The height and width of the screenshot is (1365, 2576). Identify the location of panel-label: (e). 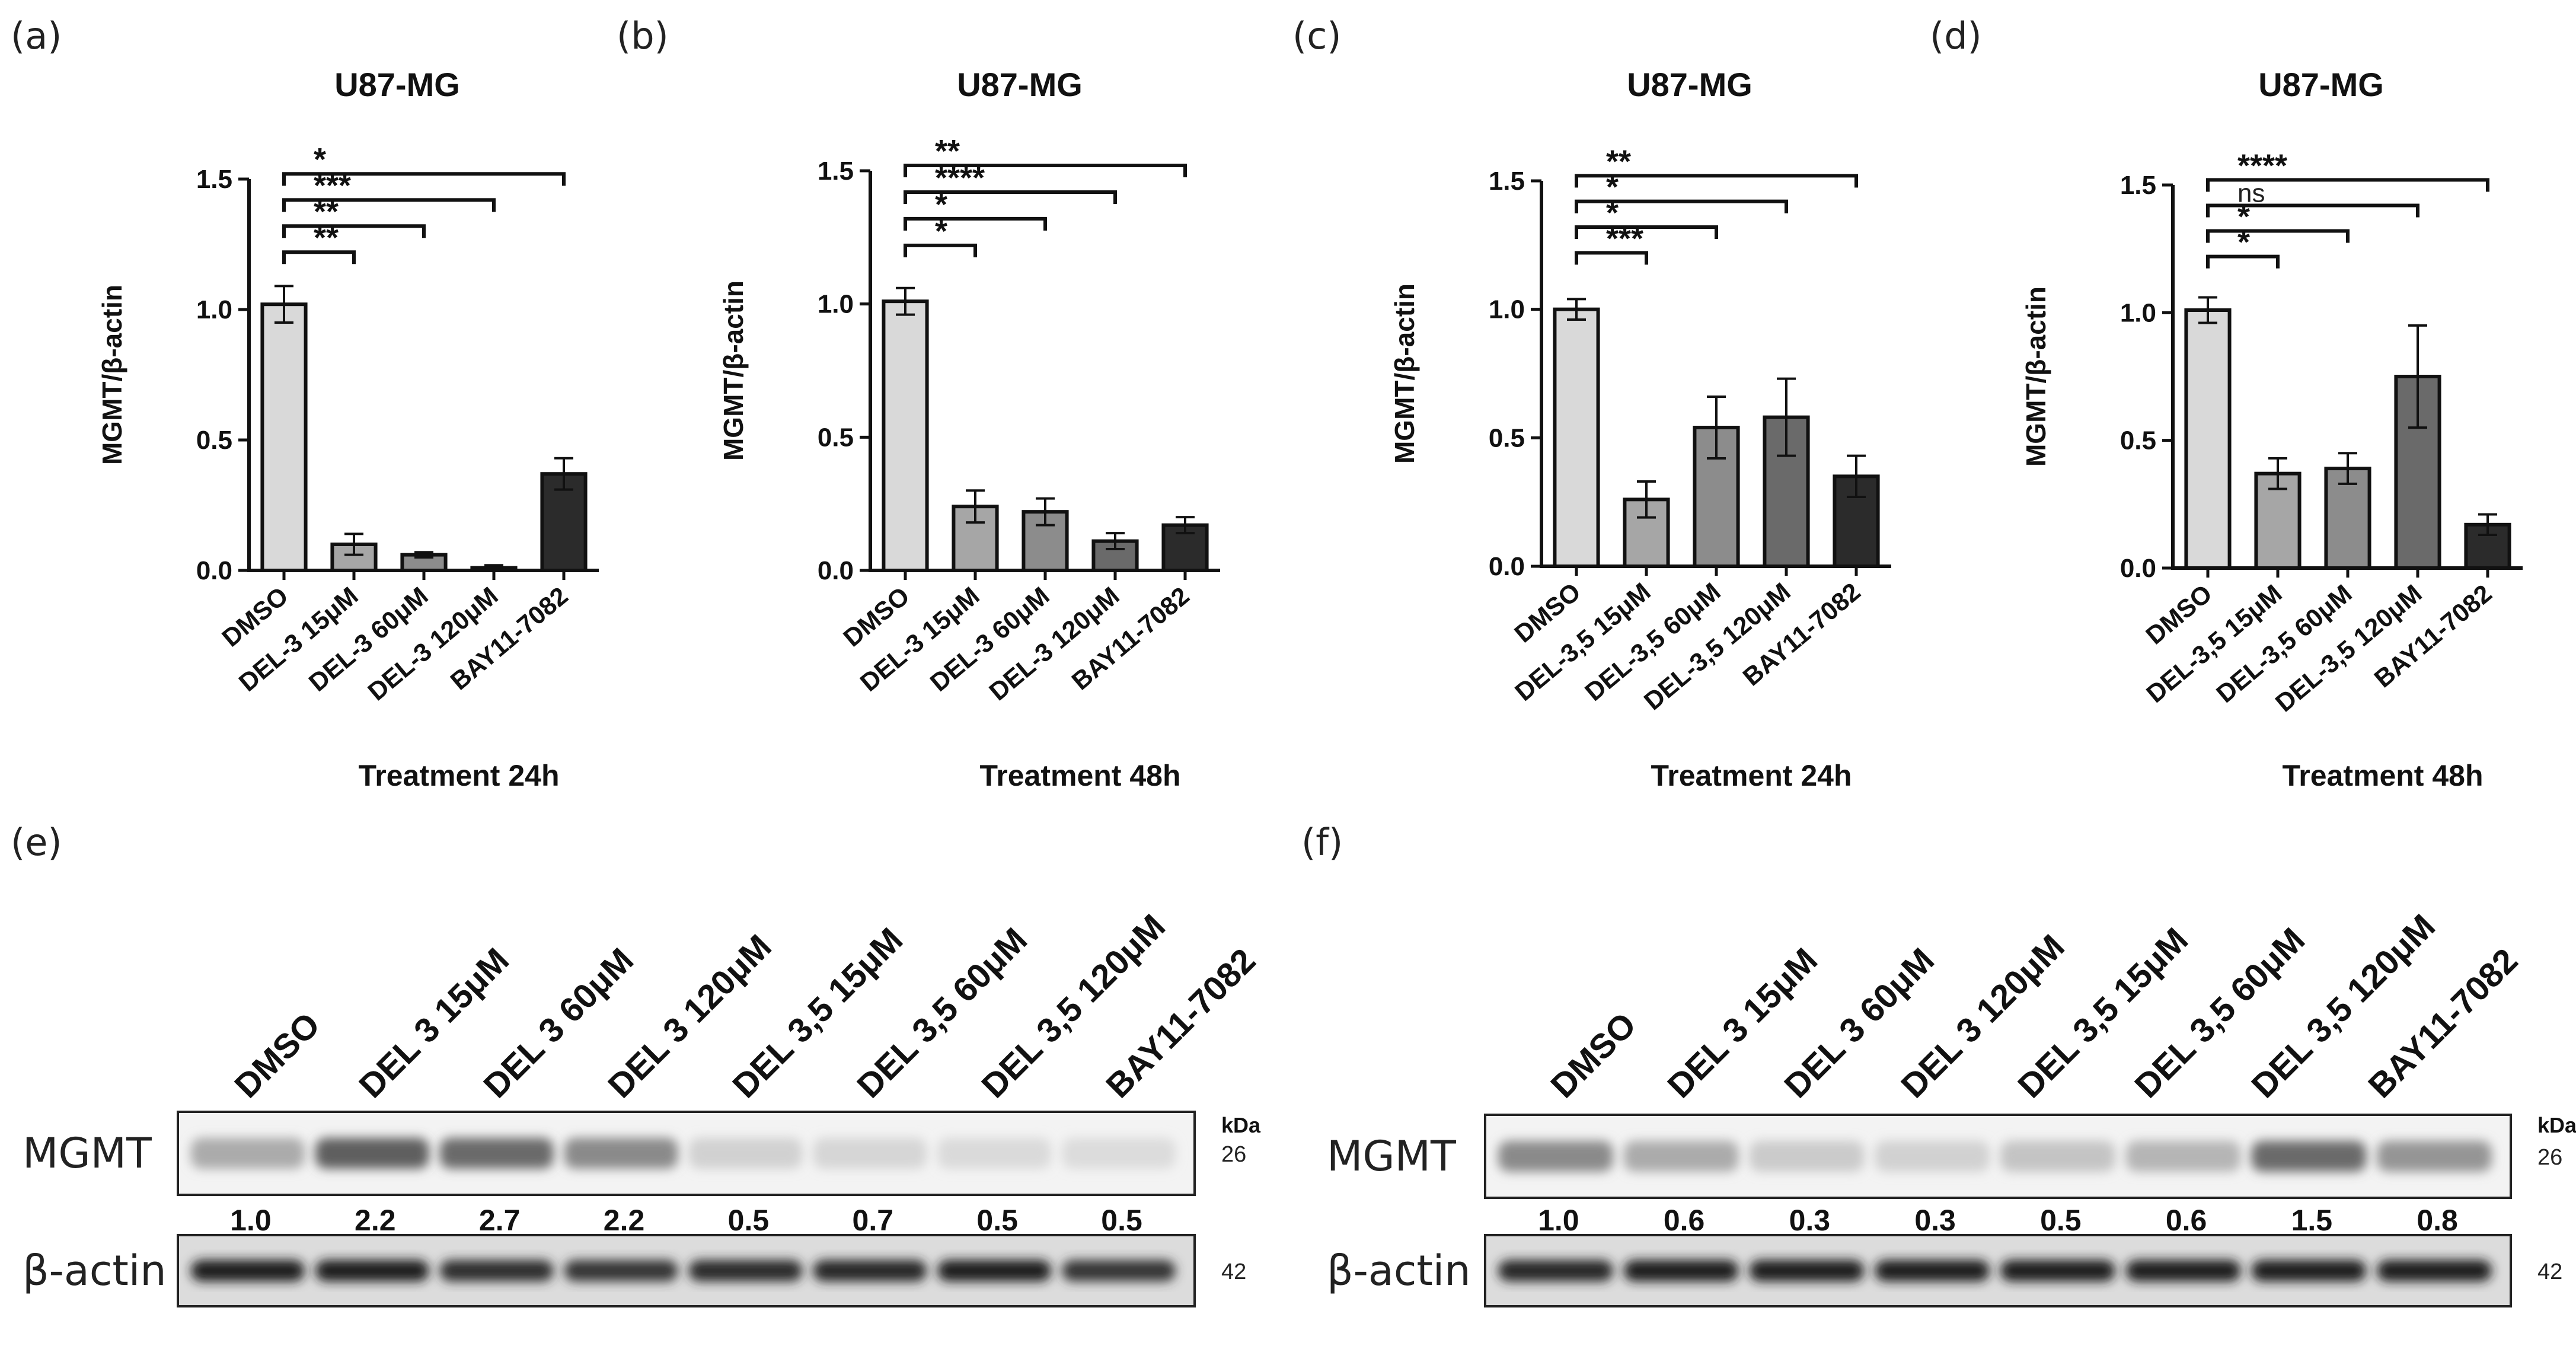
(36, 842).